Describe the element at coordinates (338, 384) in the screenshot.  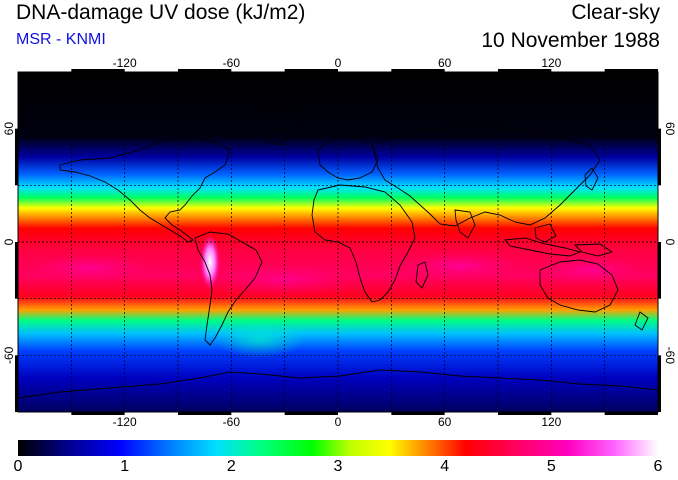
I see `coast-antarctica` at that location.